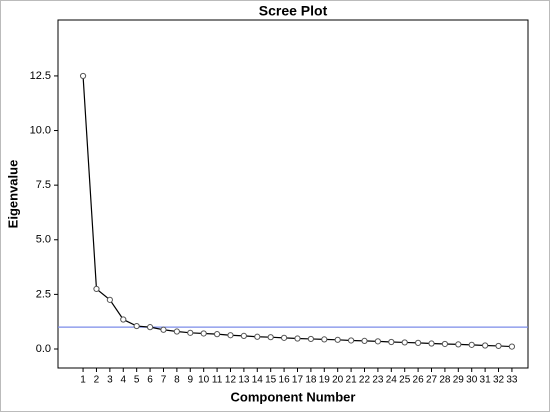 This screenshot has width=550, height=412. What do you see at coordinates (110, 380) in the screenshot?
I see `x-tick-label: 3` at bounding box center [110, 380].